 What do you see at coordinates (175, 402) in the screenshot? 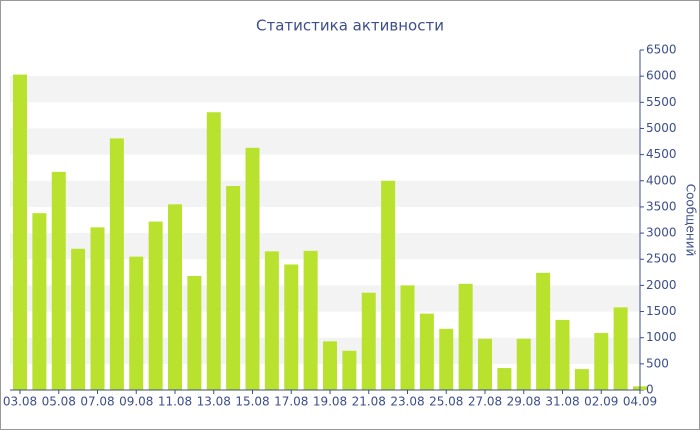
I see `x-tick-label: 11.08` at bounding box center [175, 402].